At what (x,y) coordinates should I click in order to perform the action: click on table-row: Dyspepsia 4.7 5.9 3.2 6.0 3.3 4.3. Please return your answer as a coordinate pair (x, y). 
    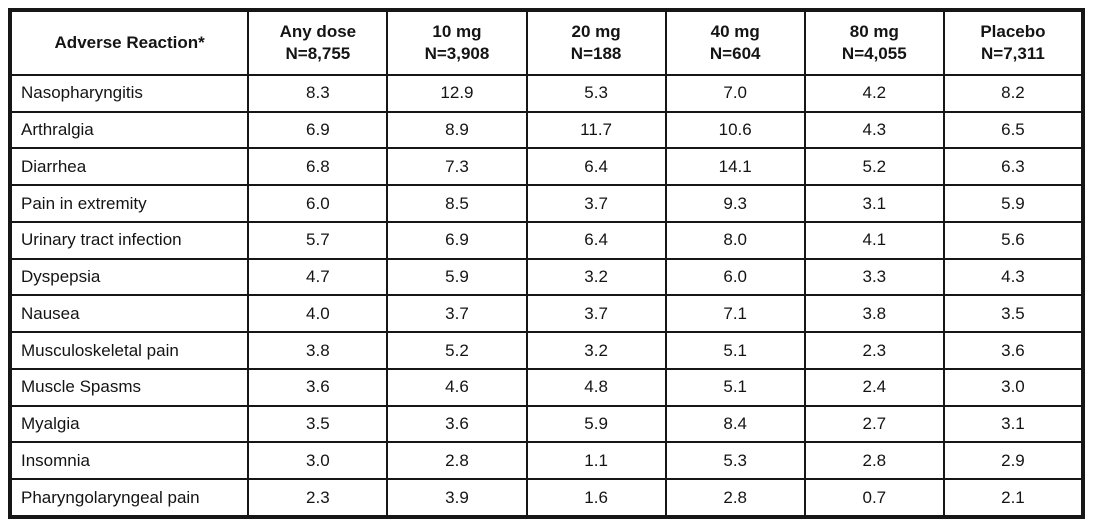
    Looking at the image, I should click on (546, 277).